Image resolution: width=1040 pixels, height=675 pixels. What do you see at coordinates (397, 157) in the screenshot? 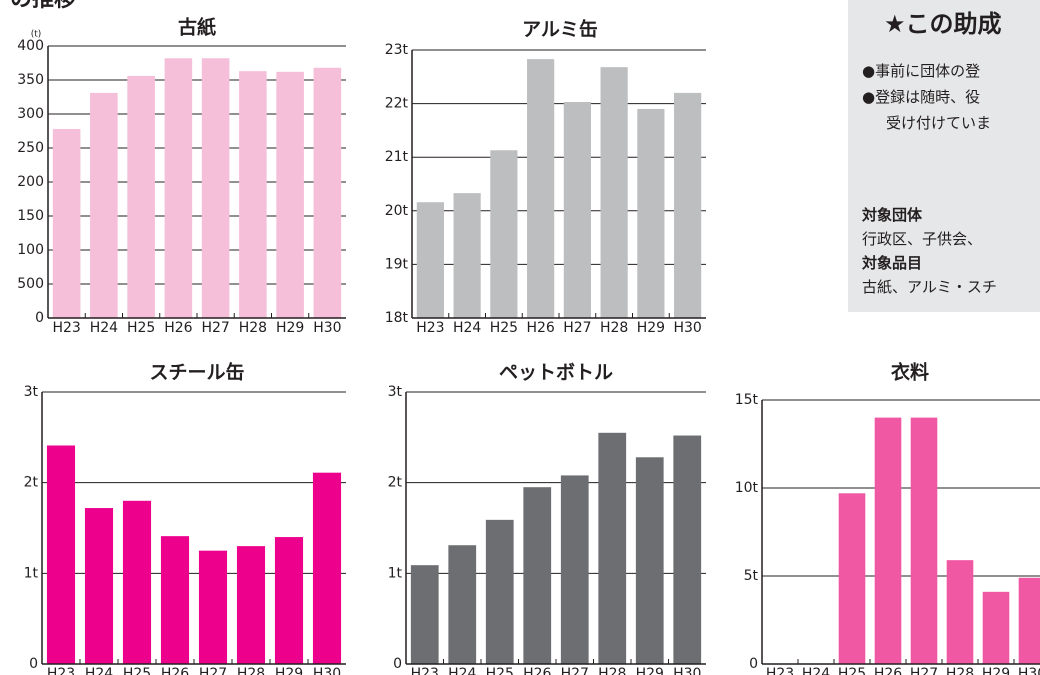
I see `y-tick-label: 21t` at bounding box center [397, 157].